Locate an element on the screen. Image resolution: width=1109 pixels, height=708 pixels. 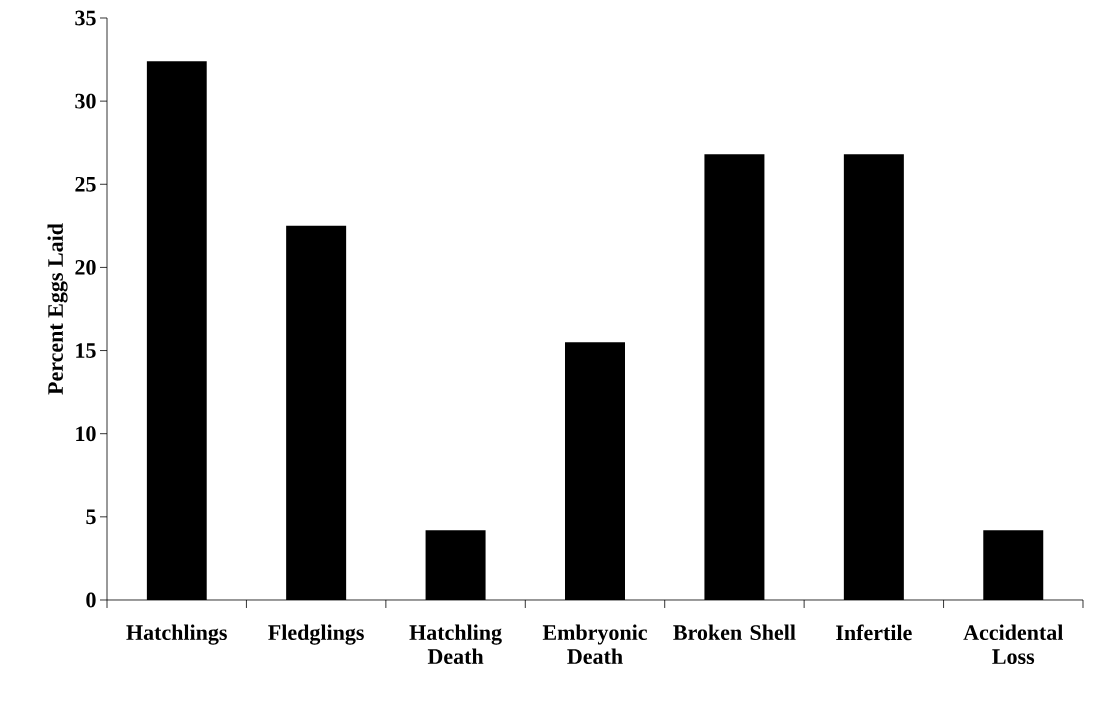
x-tick-label: Hatchlings is located at coordinates (176, 634).